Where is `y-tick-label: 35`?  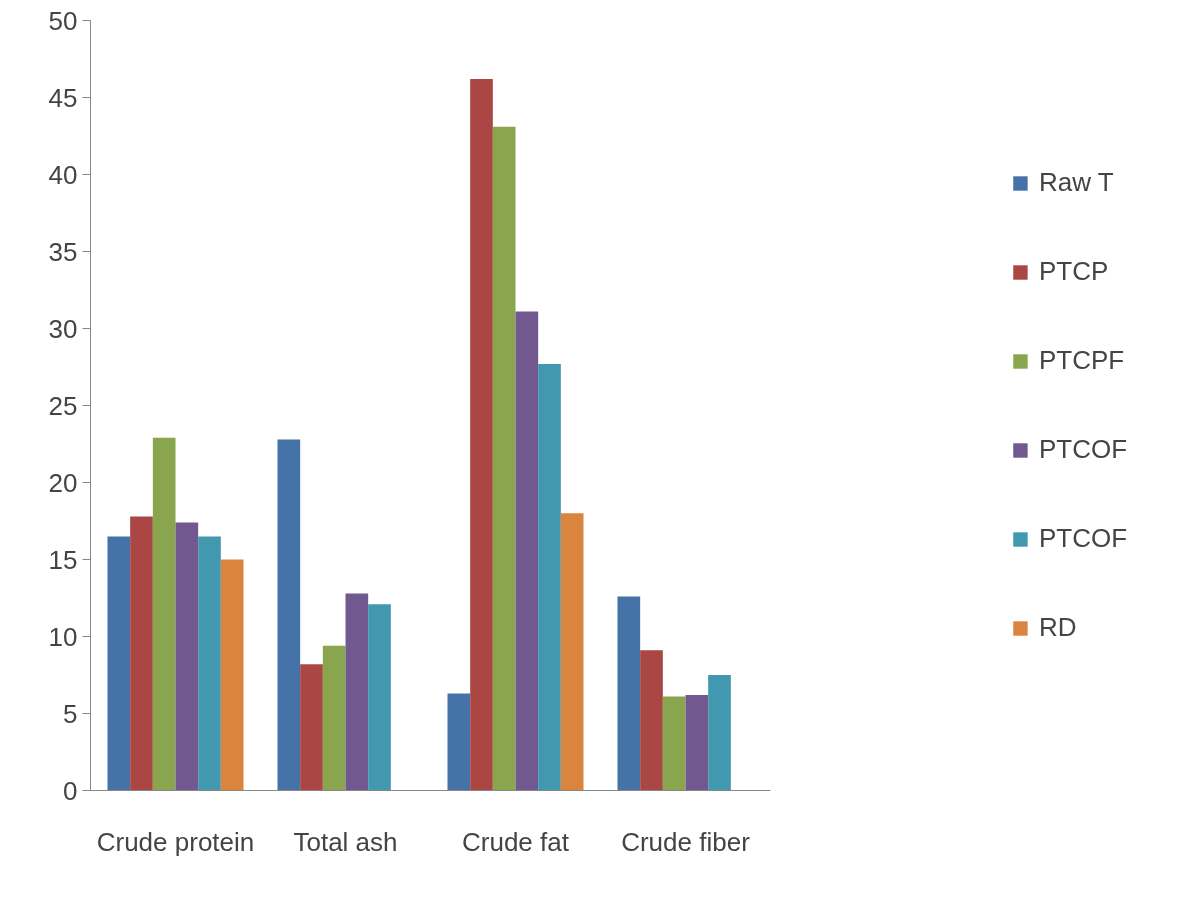 y-tick-label: 35 is located at coordinates (63, 251).